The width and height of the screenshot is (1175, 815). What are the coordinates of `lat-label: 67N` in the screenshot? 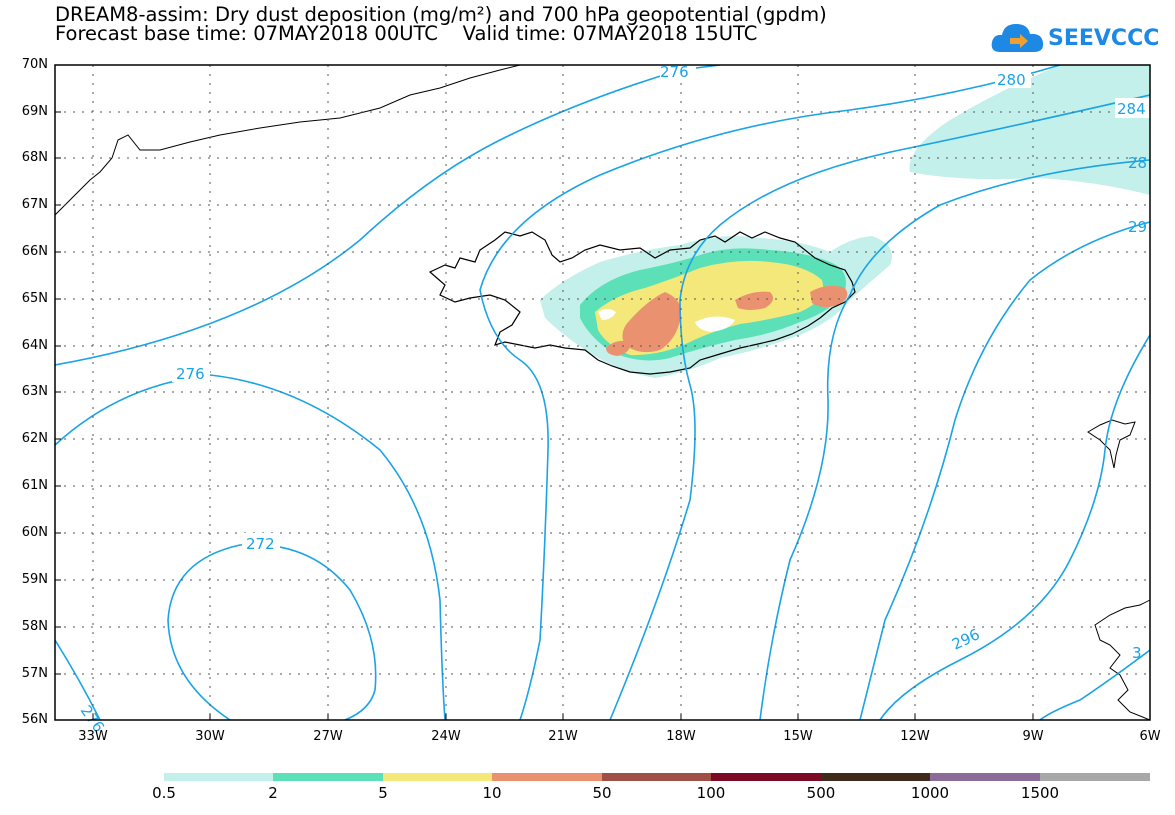 It's located at (34, 204).